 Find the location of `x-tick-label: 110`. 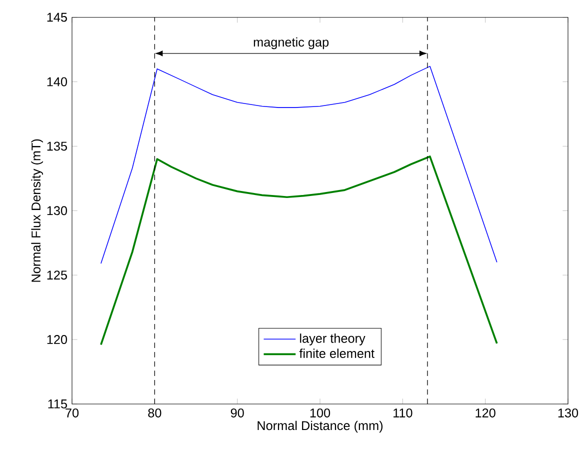

x-tick-label: 110 is located at coordinates (403, 413).